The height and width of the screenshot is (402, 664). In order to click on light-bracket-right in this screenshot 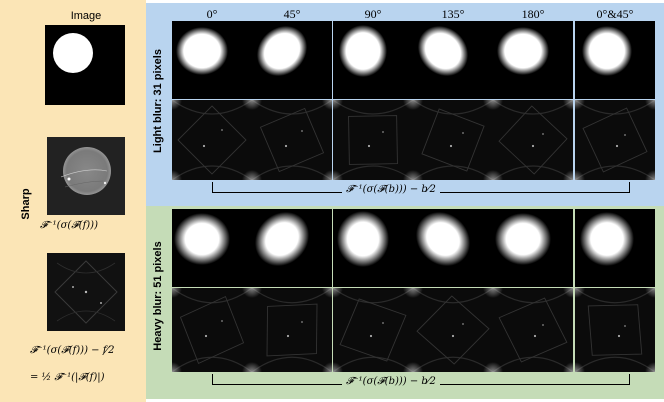, I will do `click(629, 187)`.